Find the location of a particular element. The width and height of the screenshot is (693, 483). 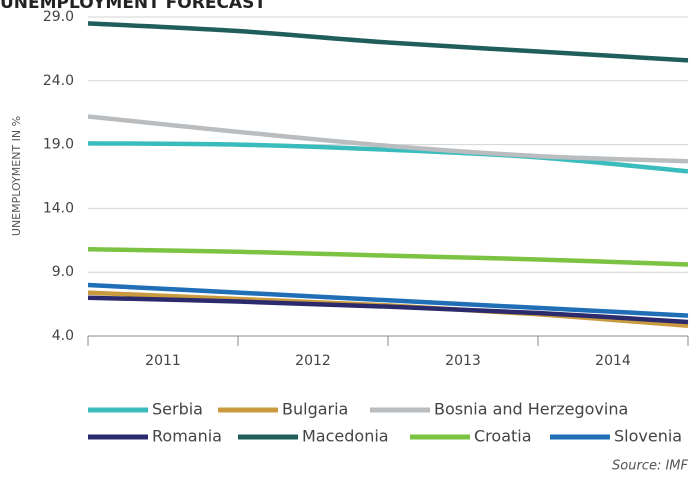

y-tick-label: 4.0 is located at coordinates (63, 336).